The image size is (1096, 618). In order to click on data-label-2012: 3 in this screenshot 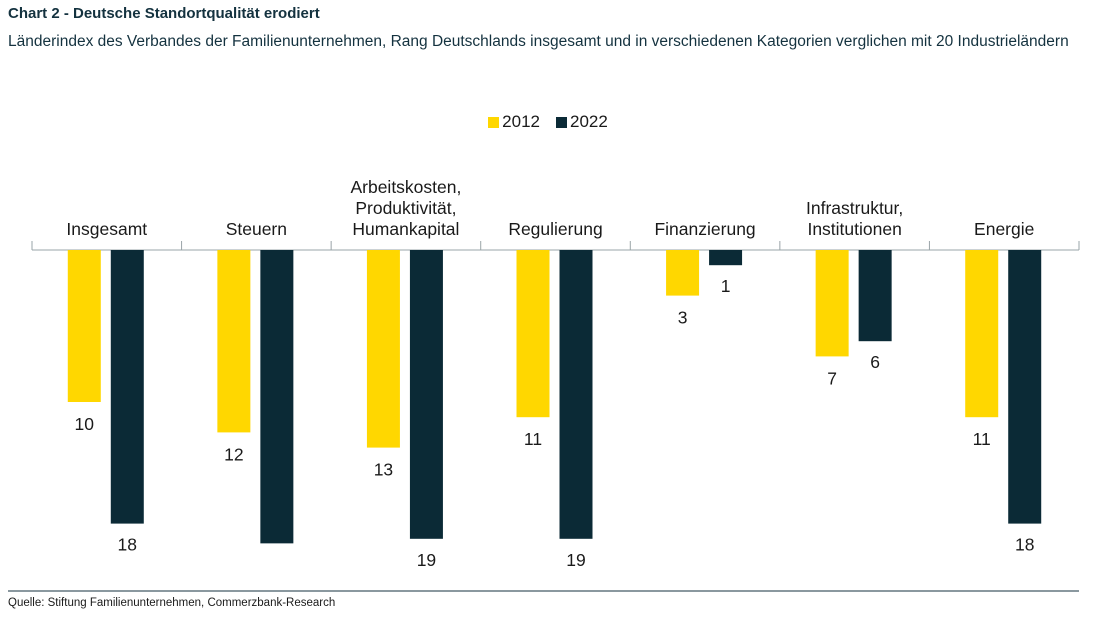, I will do `click(683, 318)`.